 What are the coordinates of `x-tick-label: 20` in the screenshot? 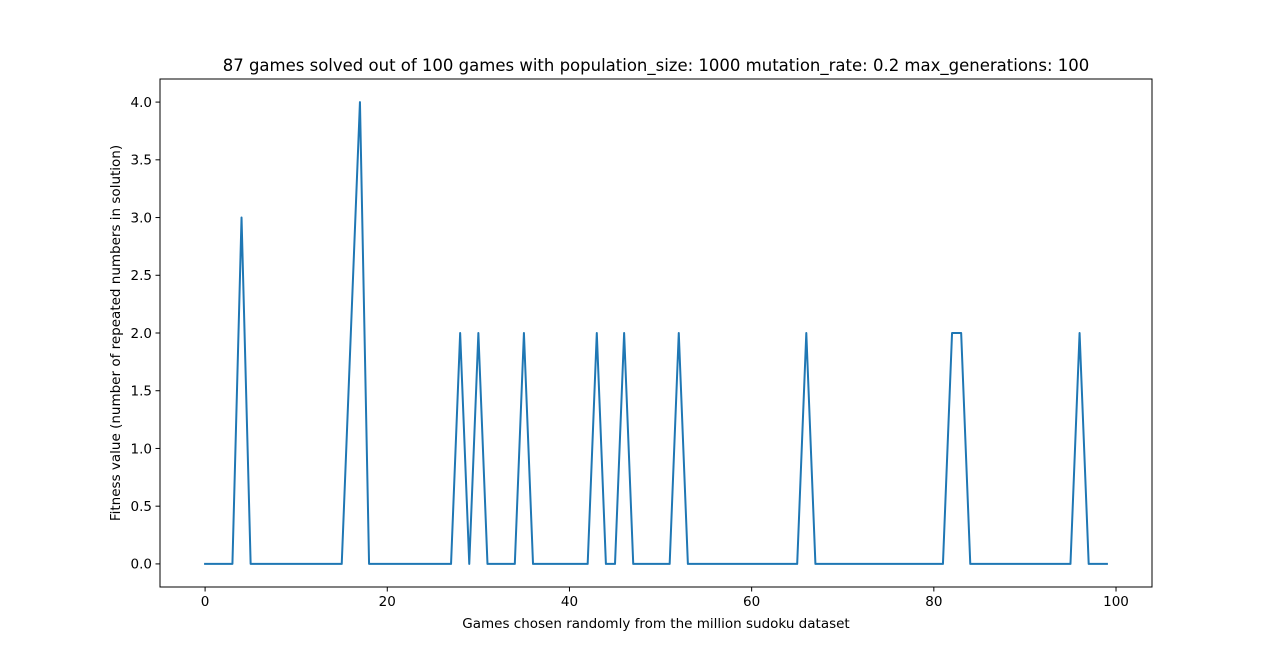 It's located at (387, 602).